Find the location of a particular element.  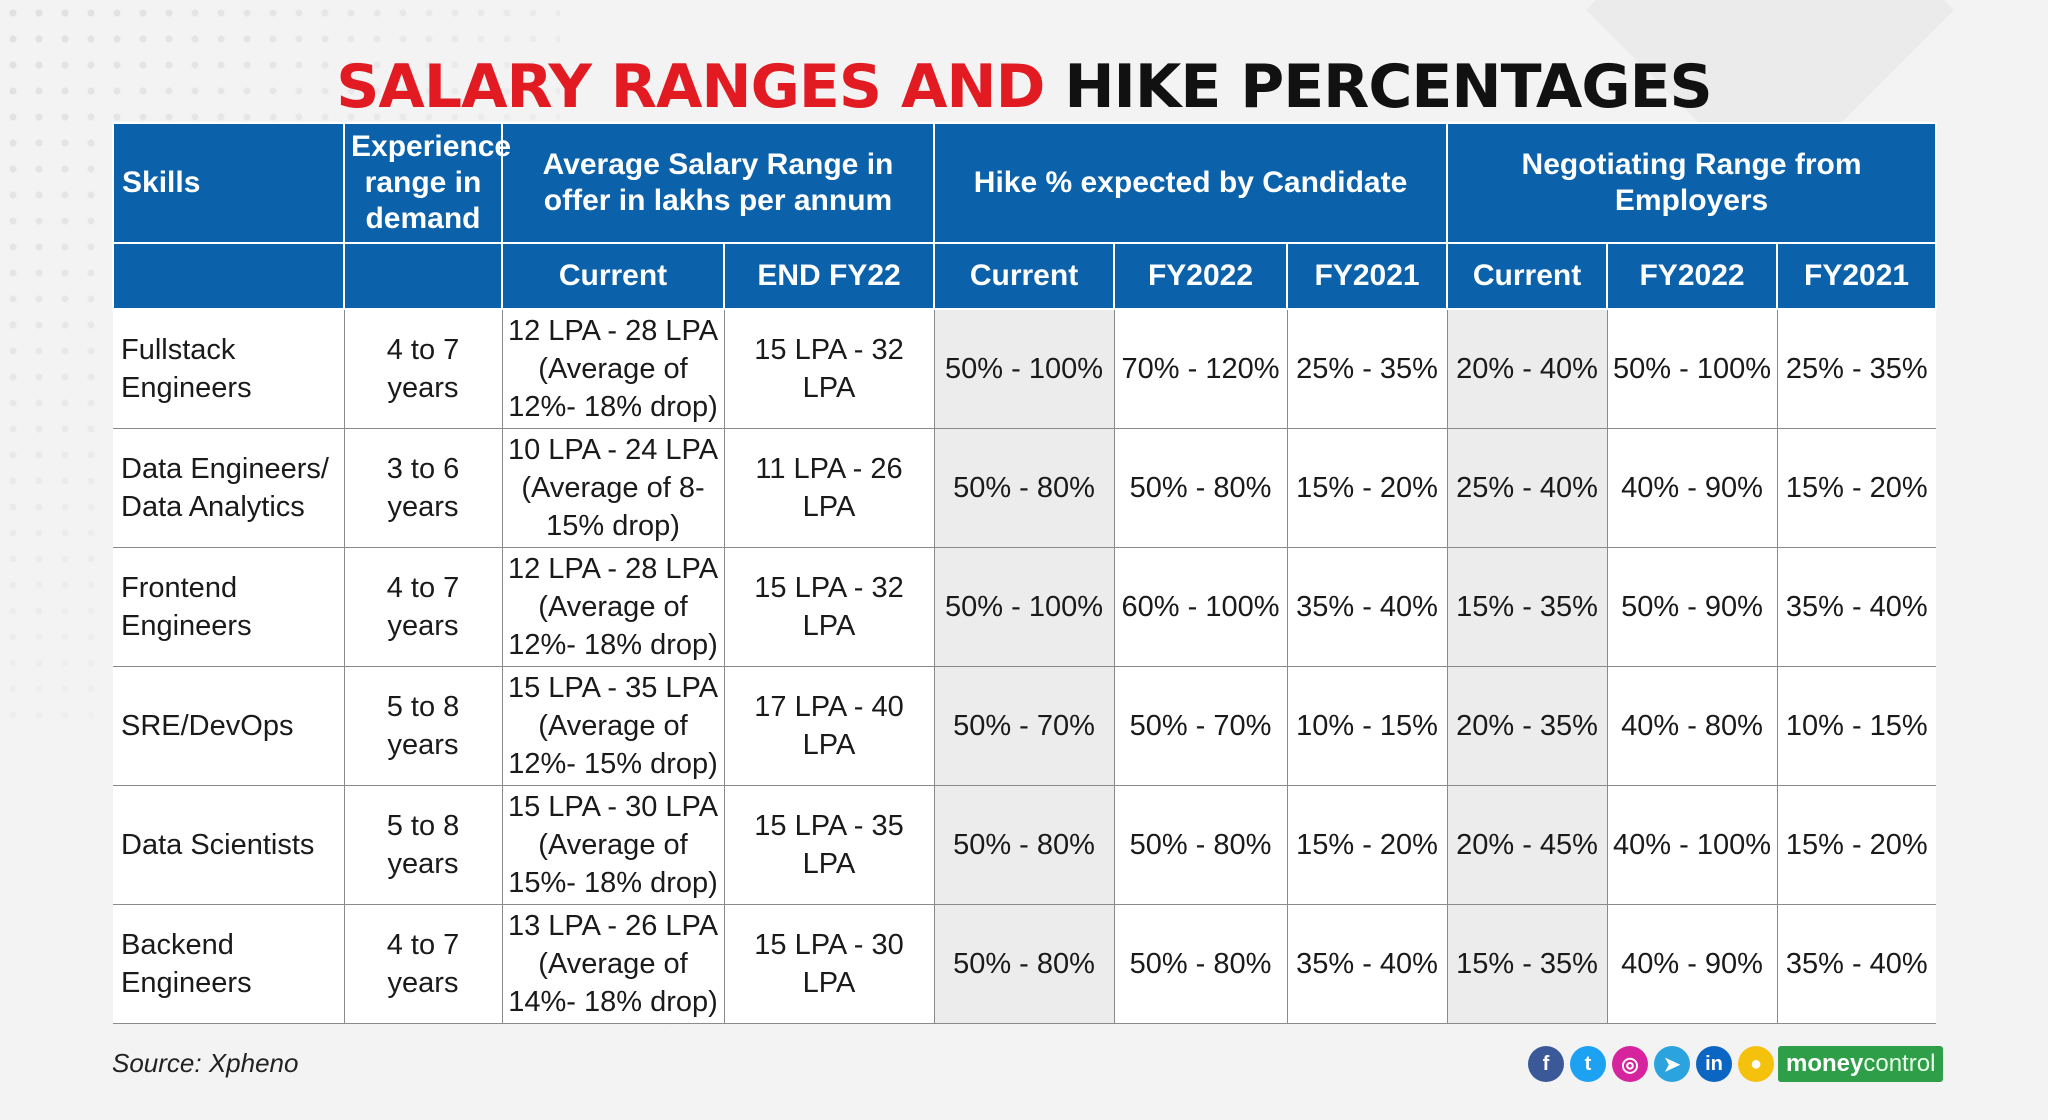

header-negotiating: Negotiating Range from Employers is located at coordinates (1692, 183).